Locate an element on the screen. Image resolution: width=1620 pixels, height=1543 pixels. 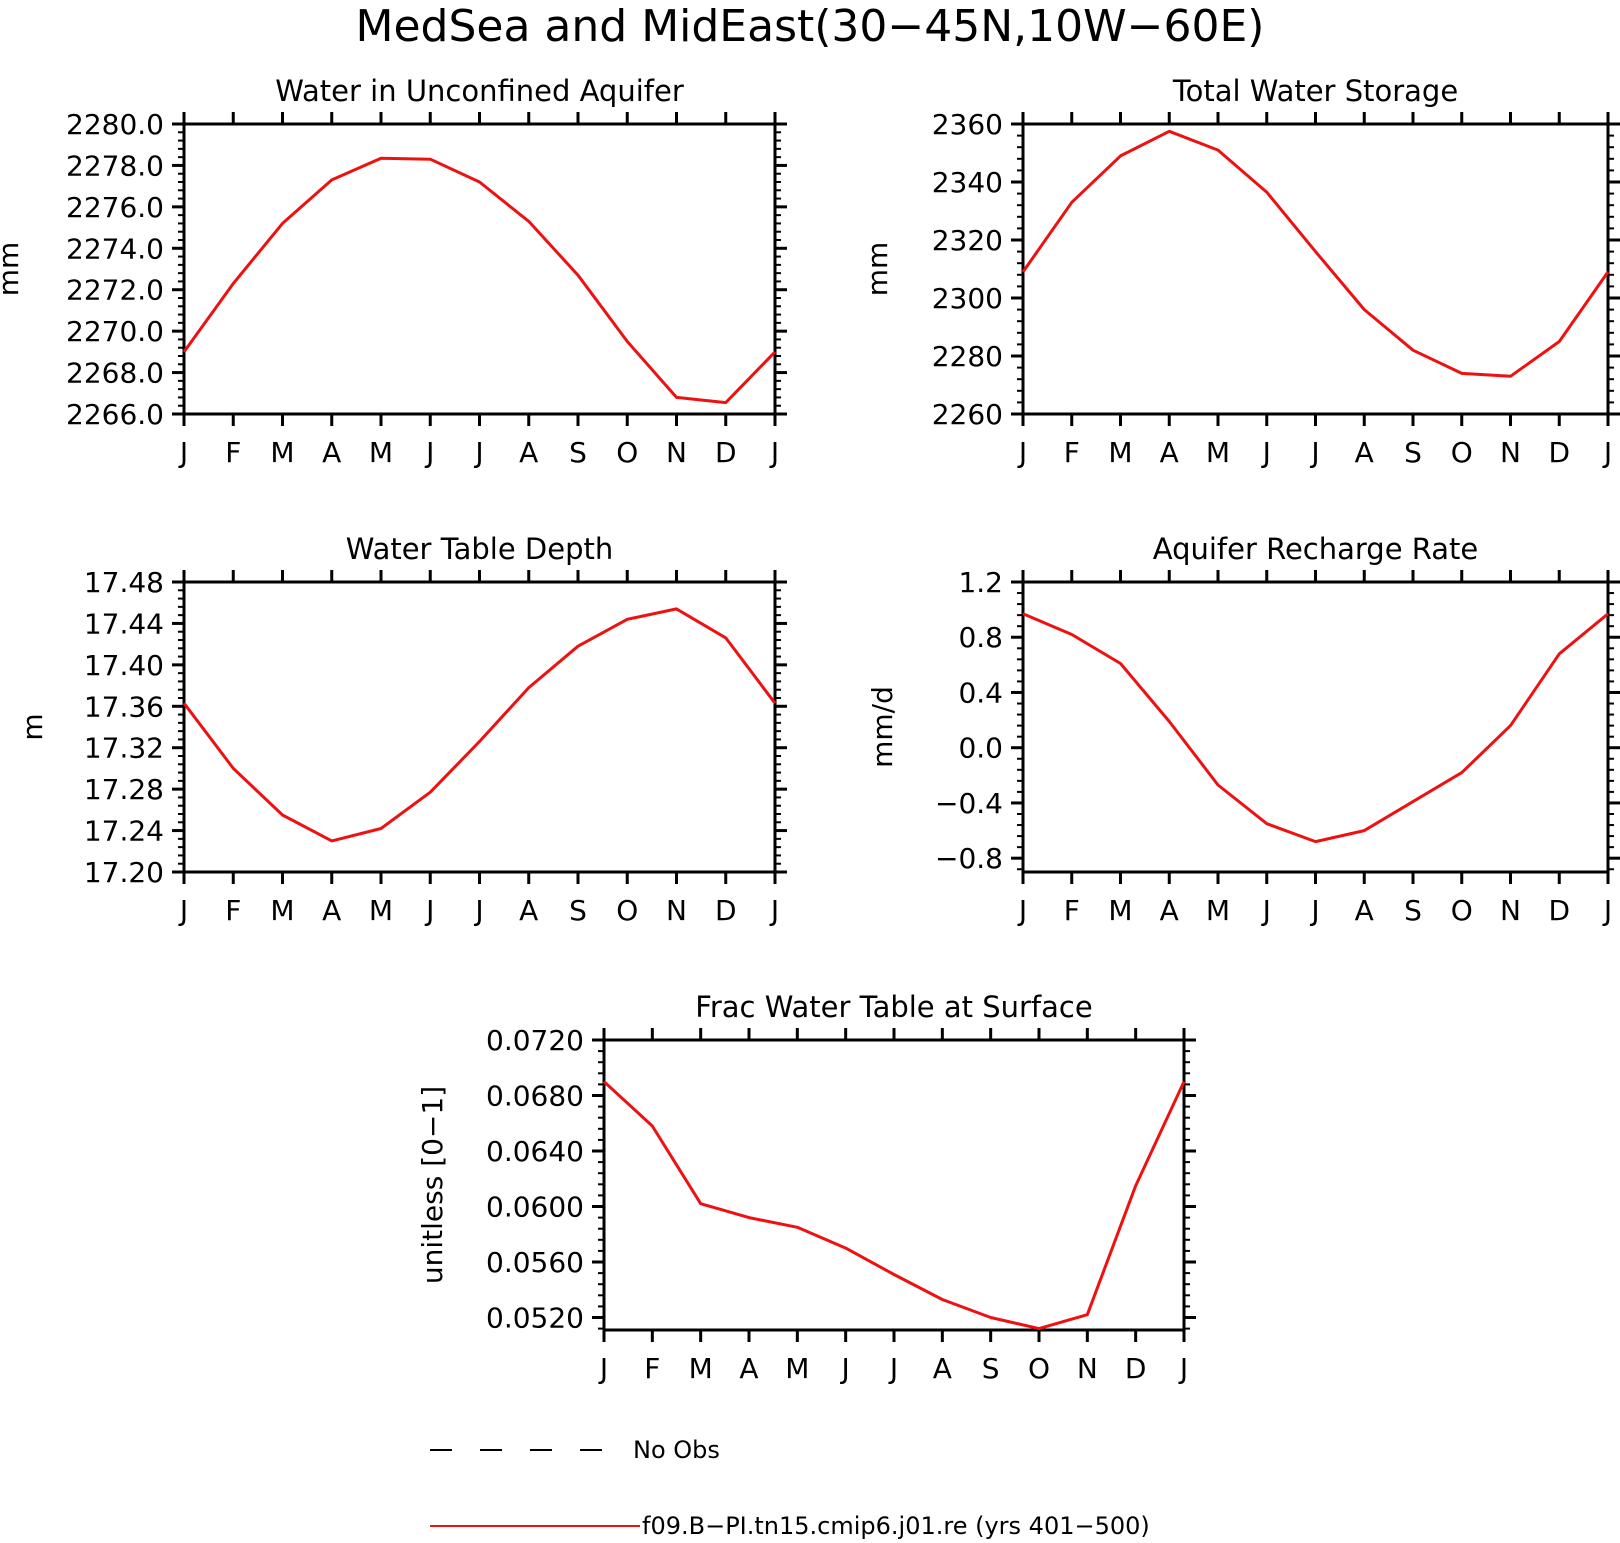
y-tick-label: 0.0640 is located at coordinates (535, 1151).